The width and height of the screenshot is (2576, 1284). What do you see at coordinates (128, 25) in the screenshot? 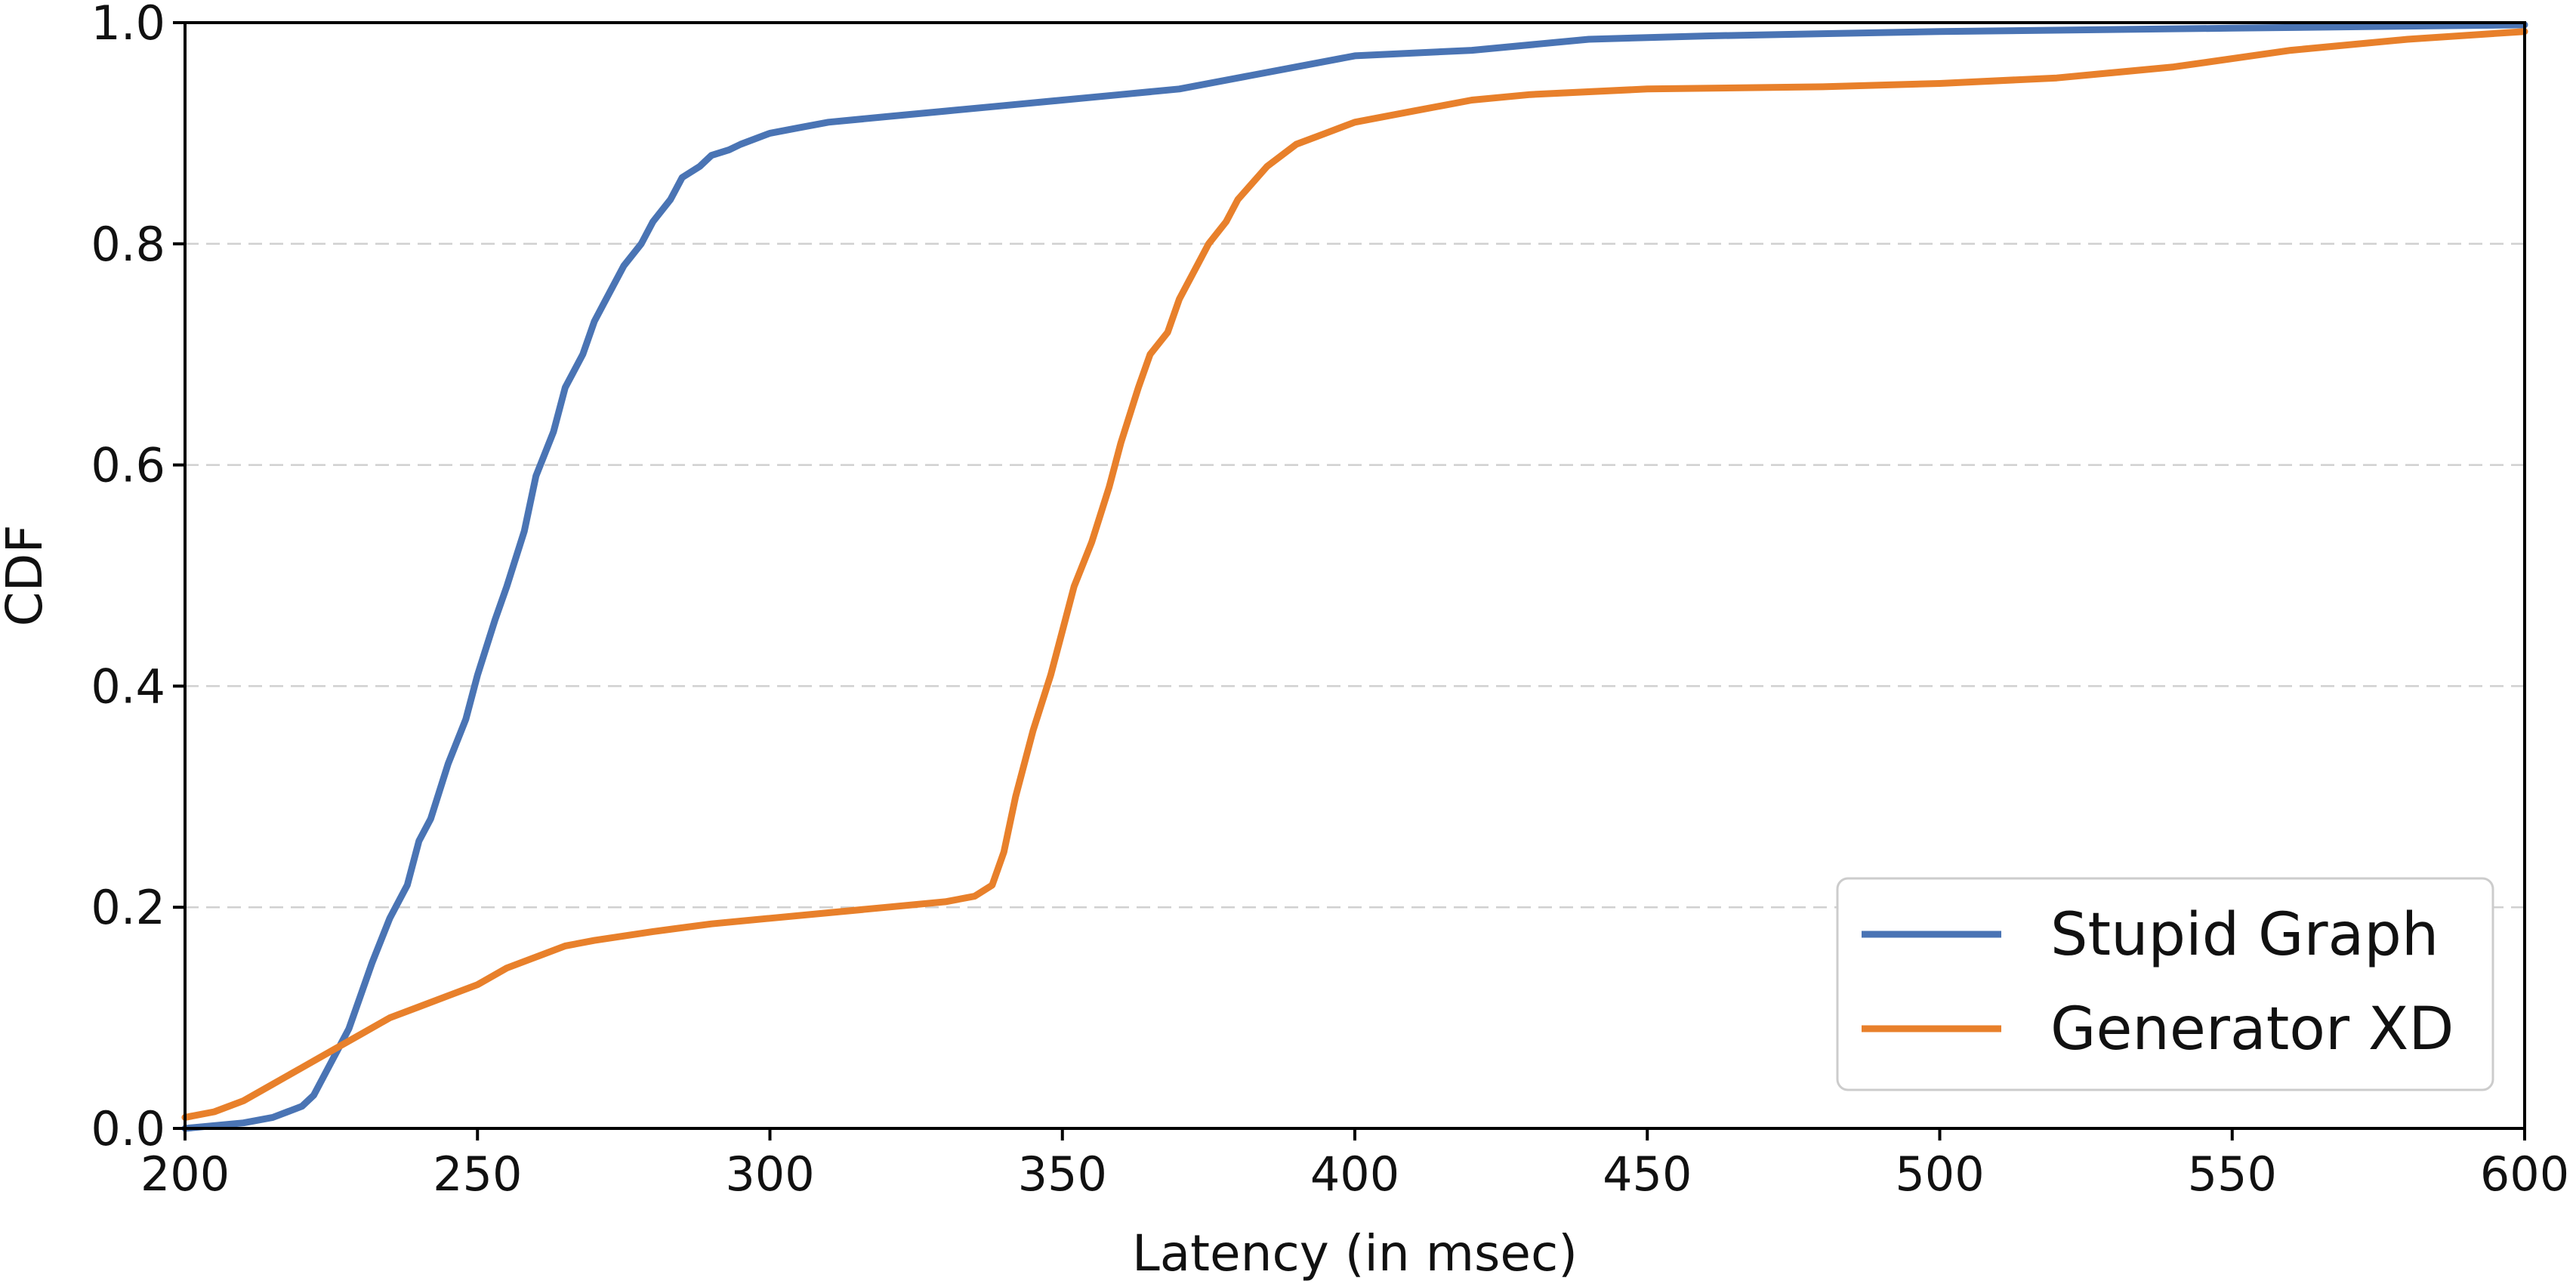
I see `y-tick-label: 1.0` at bounding box center [128, 25].